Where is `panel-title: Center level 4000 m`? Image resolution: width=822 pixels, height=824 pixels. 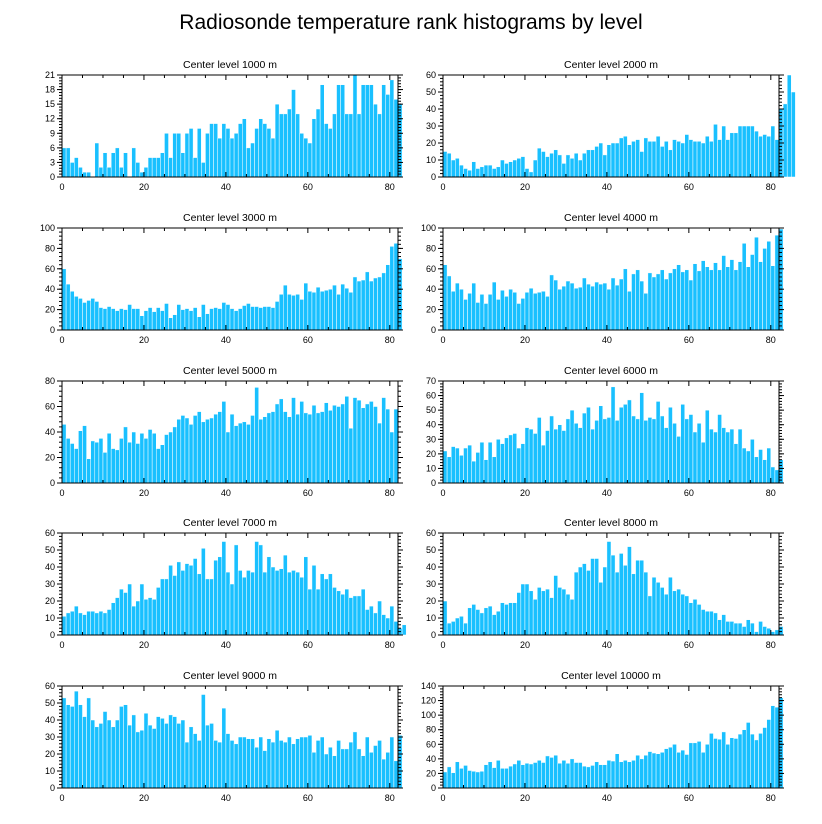
panel-title: Center level 4000 m is located at coordinates (611, 218).